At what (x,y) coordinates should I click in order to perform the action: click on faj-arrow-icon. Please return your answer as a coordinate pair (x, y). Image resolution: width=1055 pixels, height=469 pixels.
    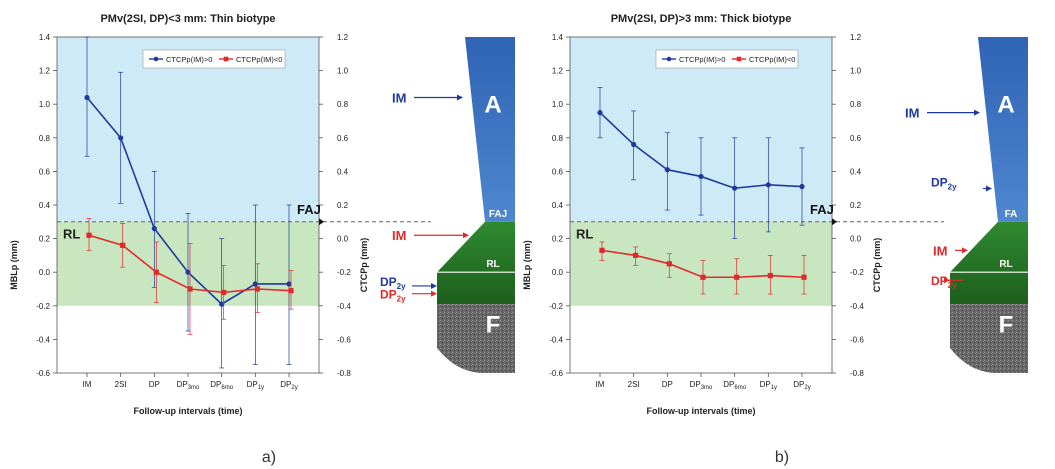
    Looking at the image, I should click on (321, 222).